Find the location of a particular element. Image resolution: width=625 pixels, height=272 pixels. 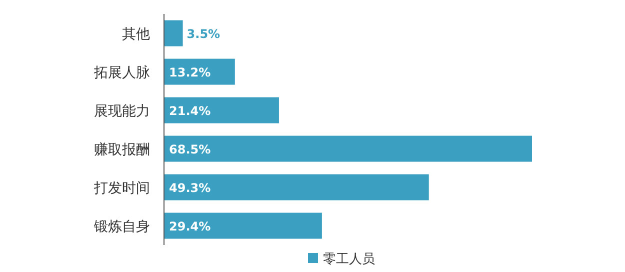

legend-label: 零工人员 is located at coordinates (349, 259).